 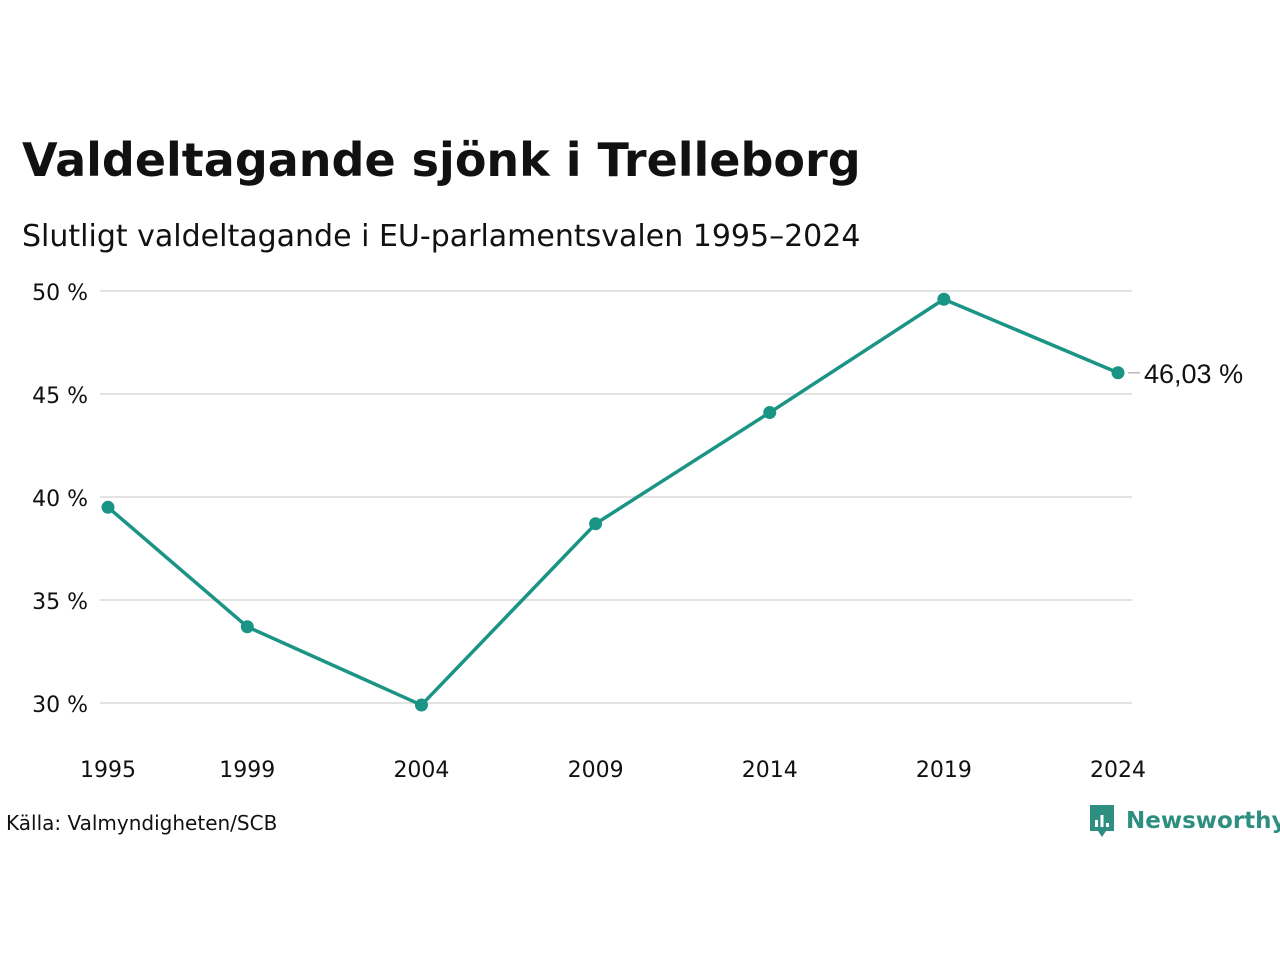 I want to click on source-note: Källa: Valmyndigheten/SCB, so click(x=142, y=823).